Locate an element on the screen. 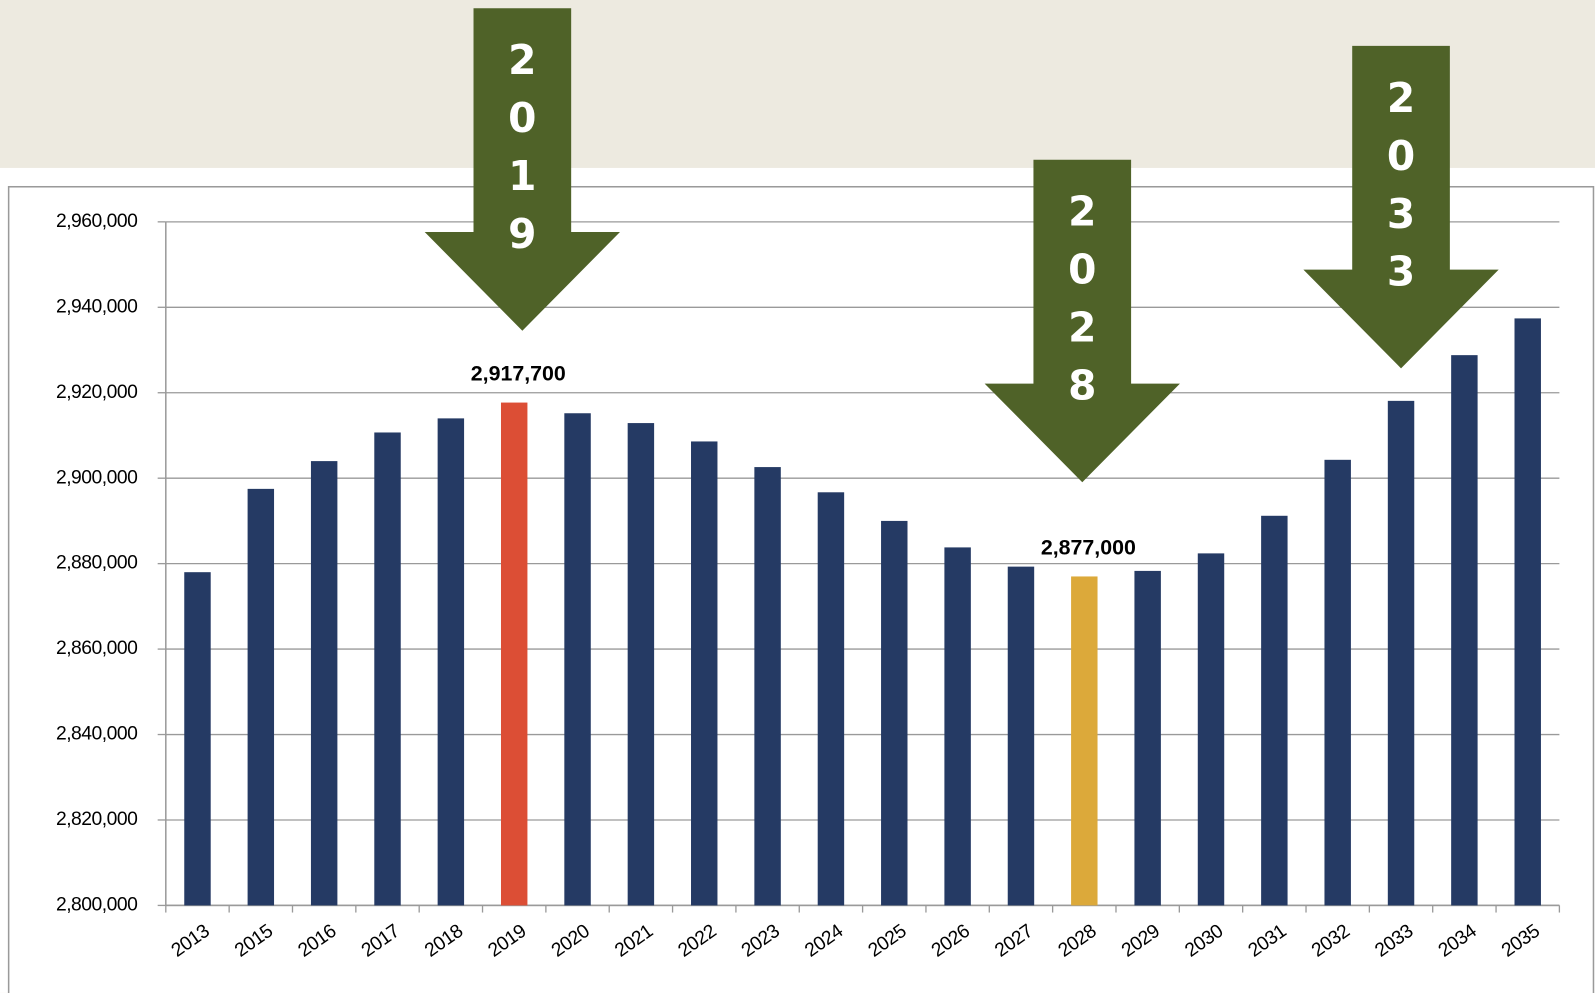 The image size is (1595, 993). annotation-char: 8 is located at coordinates (1082, 386).